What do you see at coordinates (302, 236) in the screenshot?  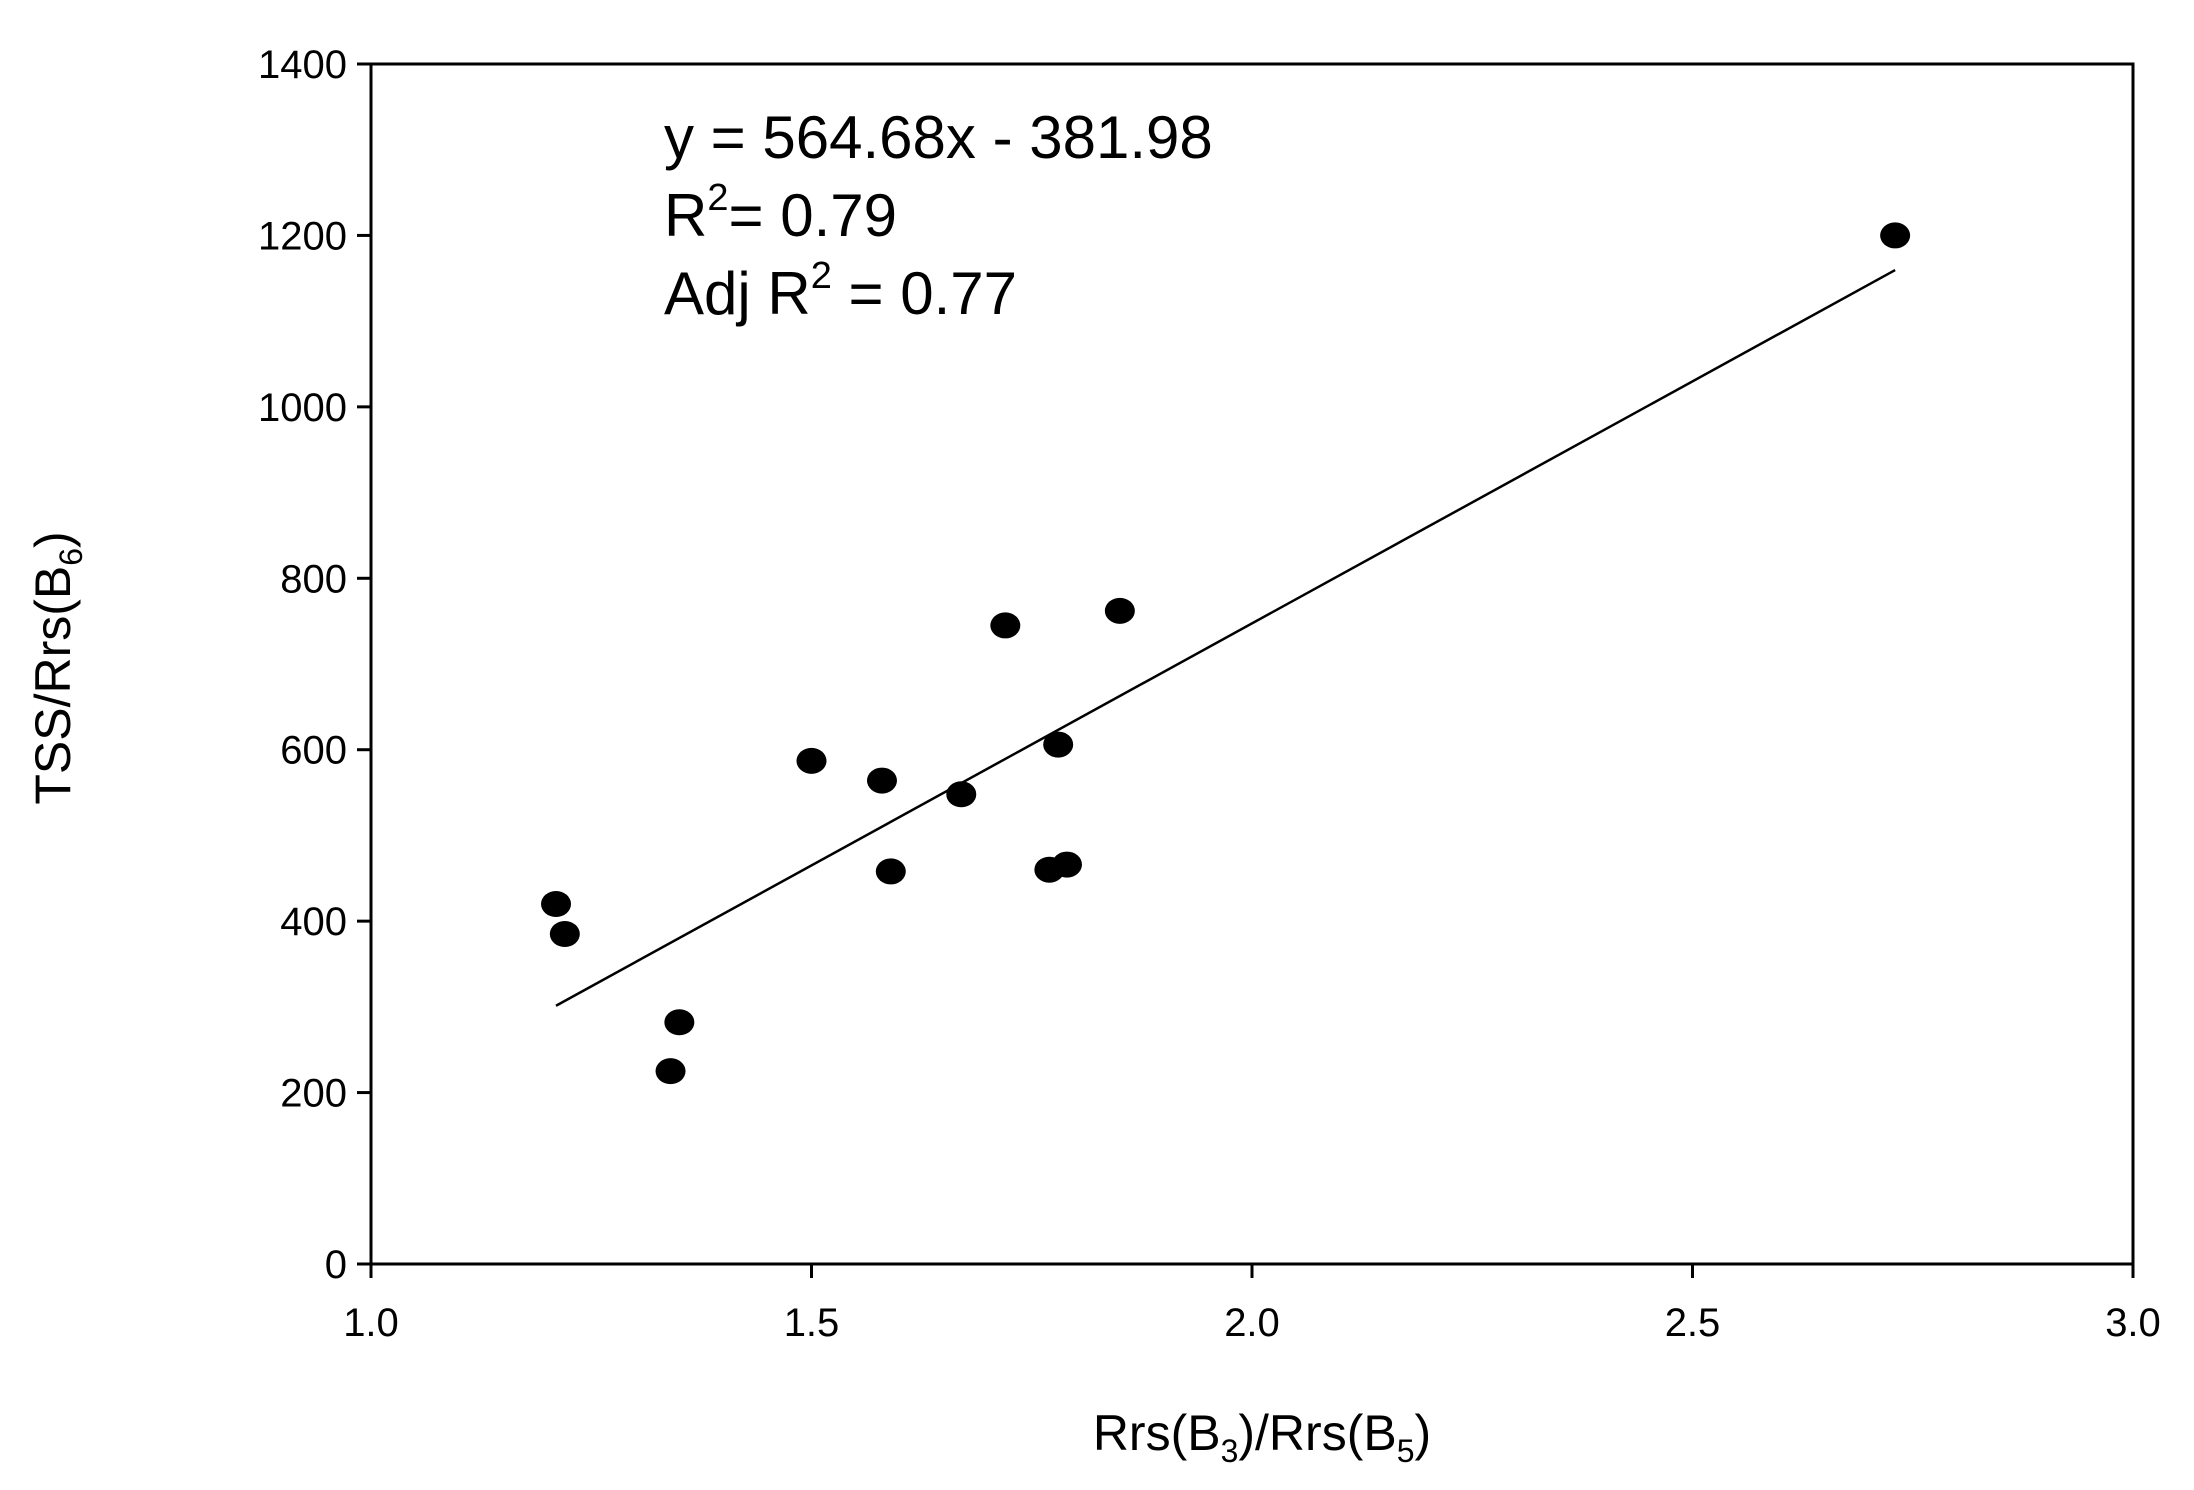 I see `y-tick-label: 1200` at bounding box center [302, 236].